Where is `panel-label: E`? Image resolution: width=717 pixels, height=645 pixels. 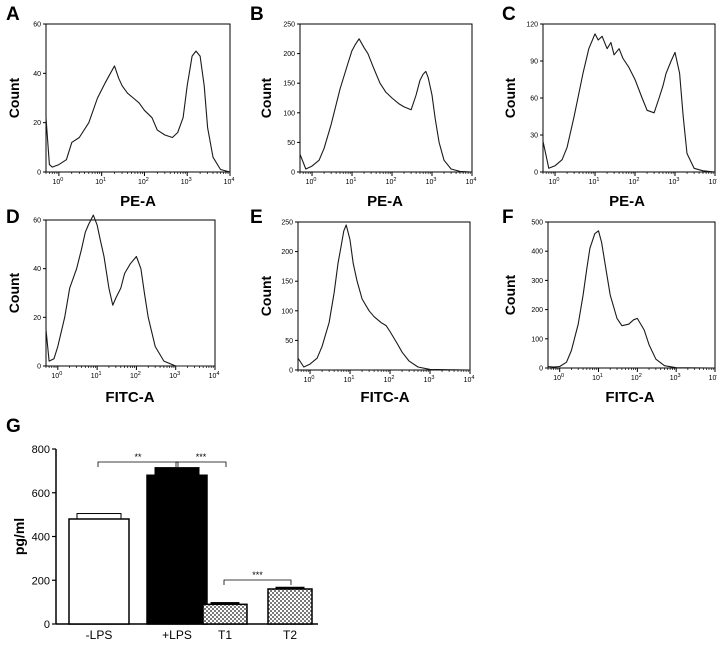 panel-label: E is located at coordinates (256, 217).